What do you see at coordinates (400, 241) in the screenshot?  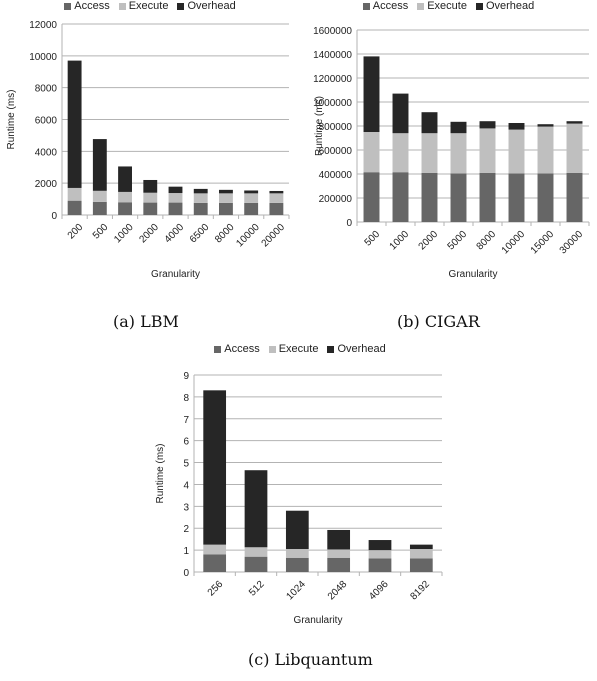 I see `x-tick-label: 1000` at bounding box center [400, 241].